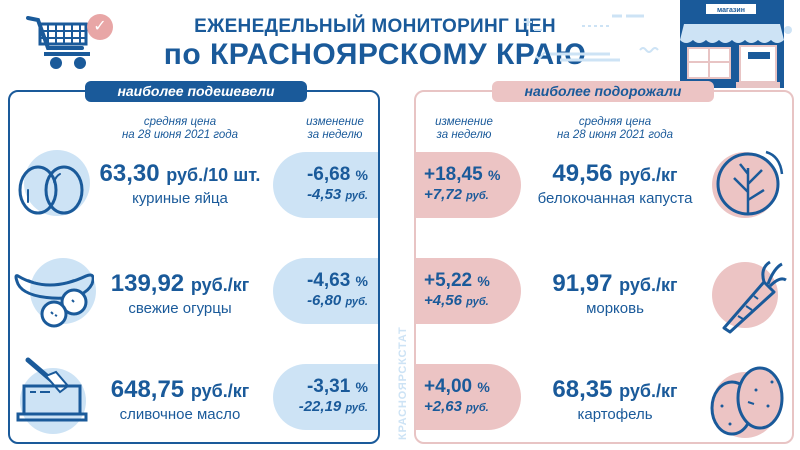 This screenshot has width=800, height=450. What do you see at coordinates (180, 414) in the screenshot?
I see `product-name: сливочное масло` at bounding box center [180, 414].